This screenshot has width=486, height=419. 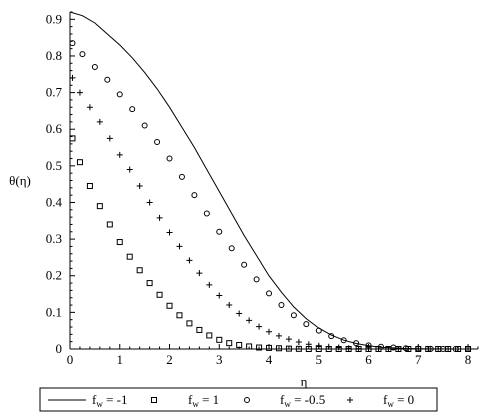 I want to click on y-tick-label: 0.1, so click(x=54, y=311).